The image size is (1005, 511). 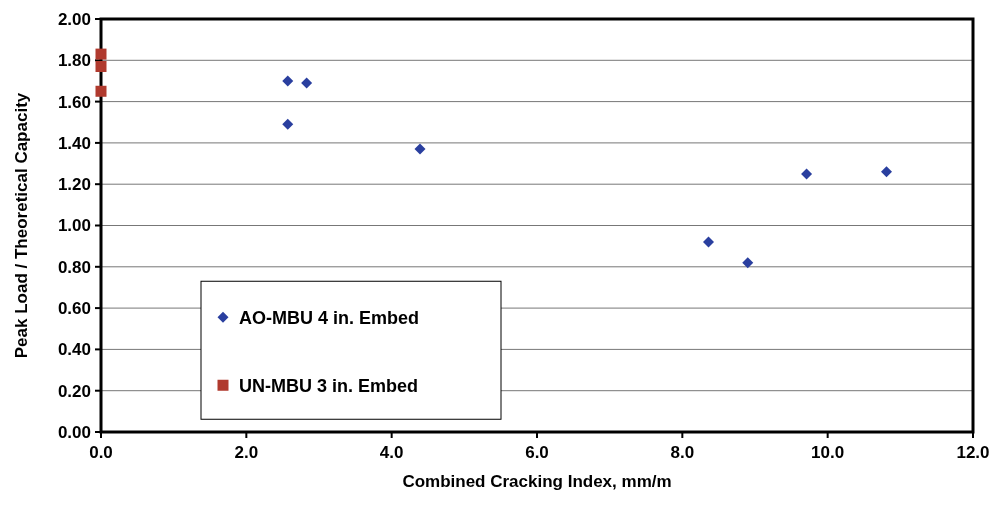 I want to click on y-tick-label: 2.00, so click(x=74, y=19).